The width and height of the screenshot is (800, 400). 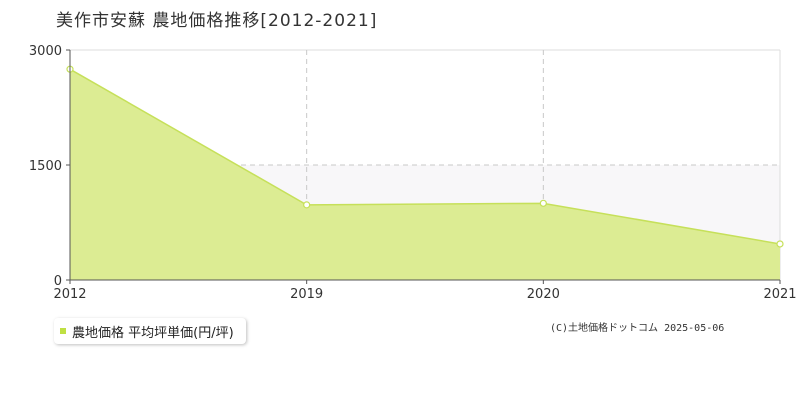 I want to click on legend-swatch, so click(x=63, y=331).